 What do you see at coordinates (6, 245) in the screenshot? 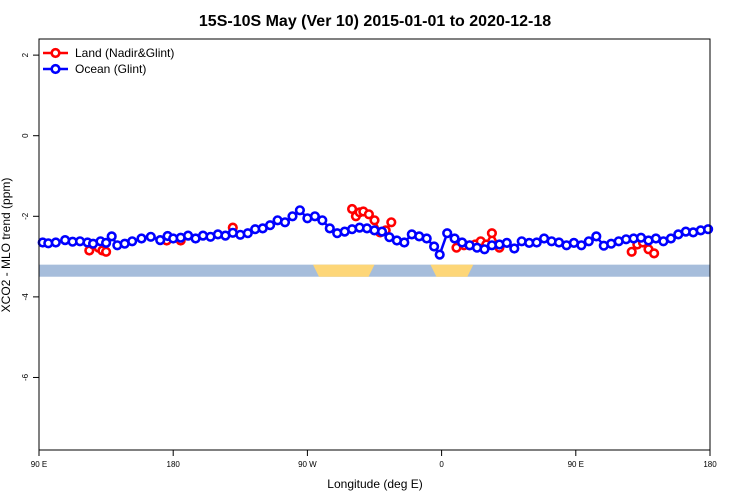
I see `y-axis-label: XCO2 - MLO trend (ppm)` at bounding box center [6, 245].